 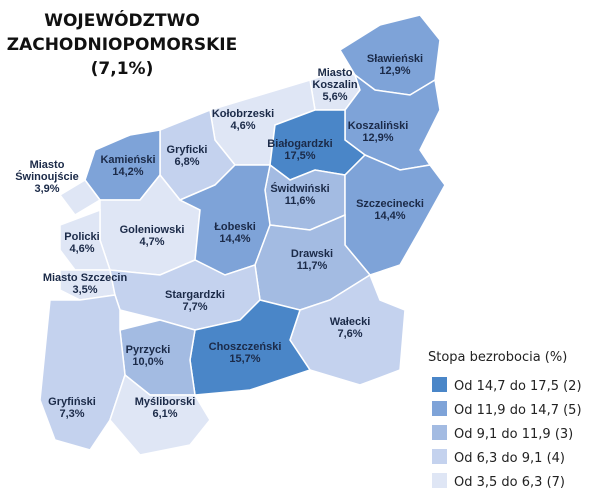 What do you see at coordinates (164, 414) in the screenshot?
I see `region-value: 6,1%` at bounding box center [164, 414].